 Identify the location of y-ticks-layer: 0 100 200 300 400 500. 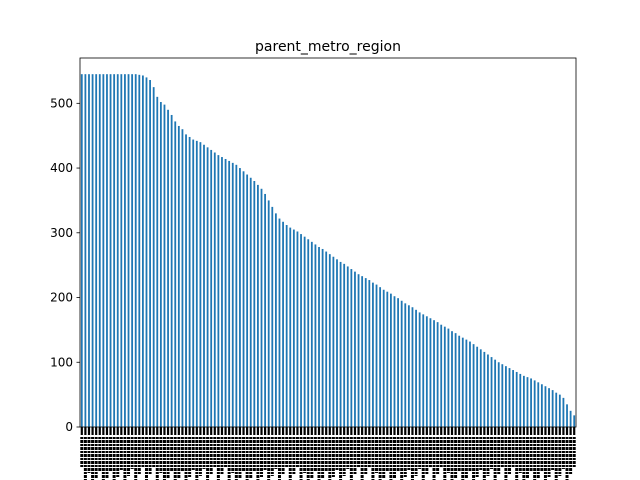
(65, 265).